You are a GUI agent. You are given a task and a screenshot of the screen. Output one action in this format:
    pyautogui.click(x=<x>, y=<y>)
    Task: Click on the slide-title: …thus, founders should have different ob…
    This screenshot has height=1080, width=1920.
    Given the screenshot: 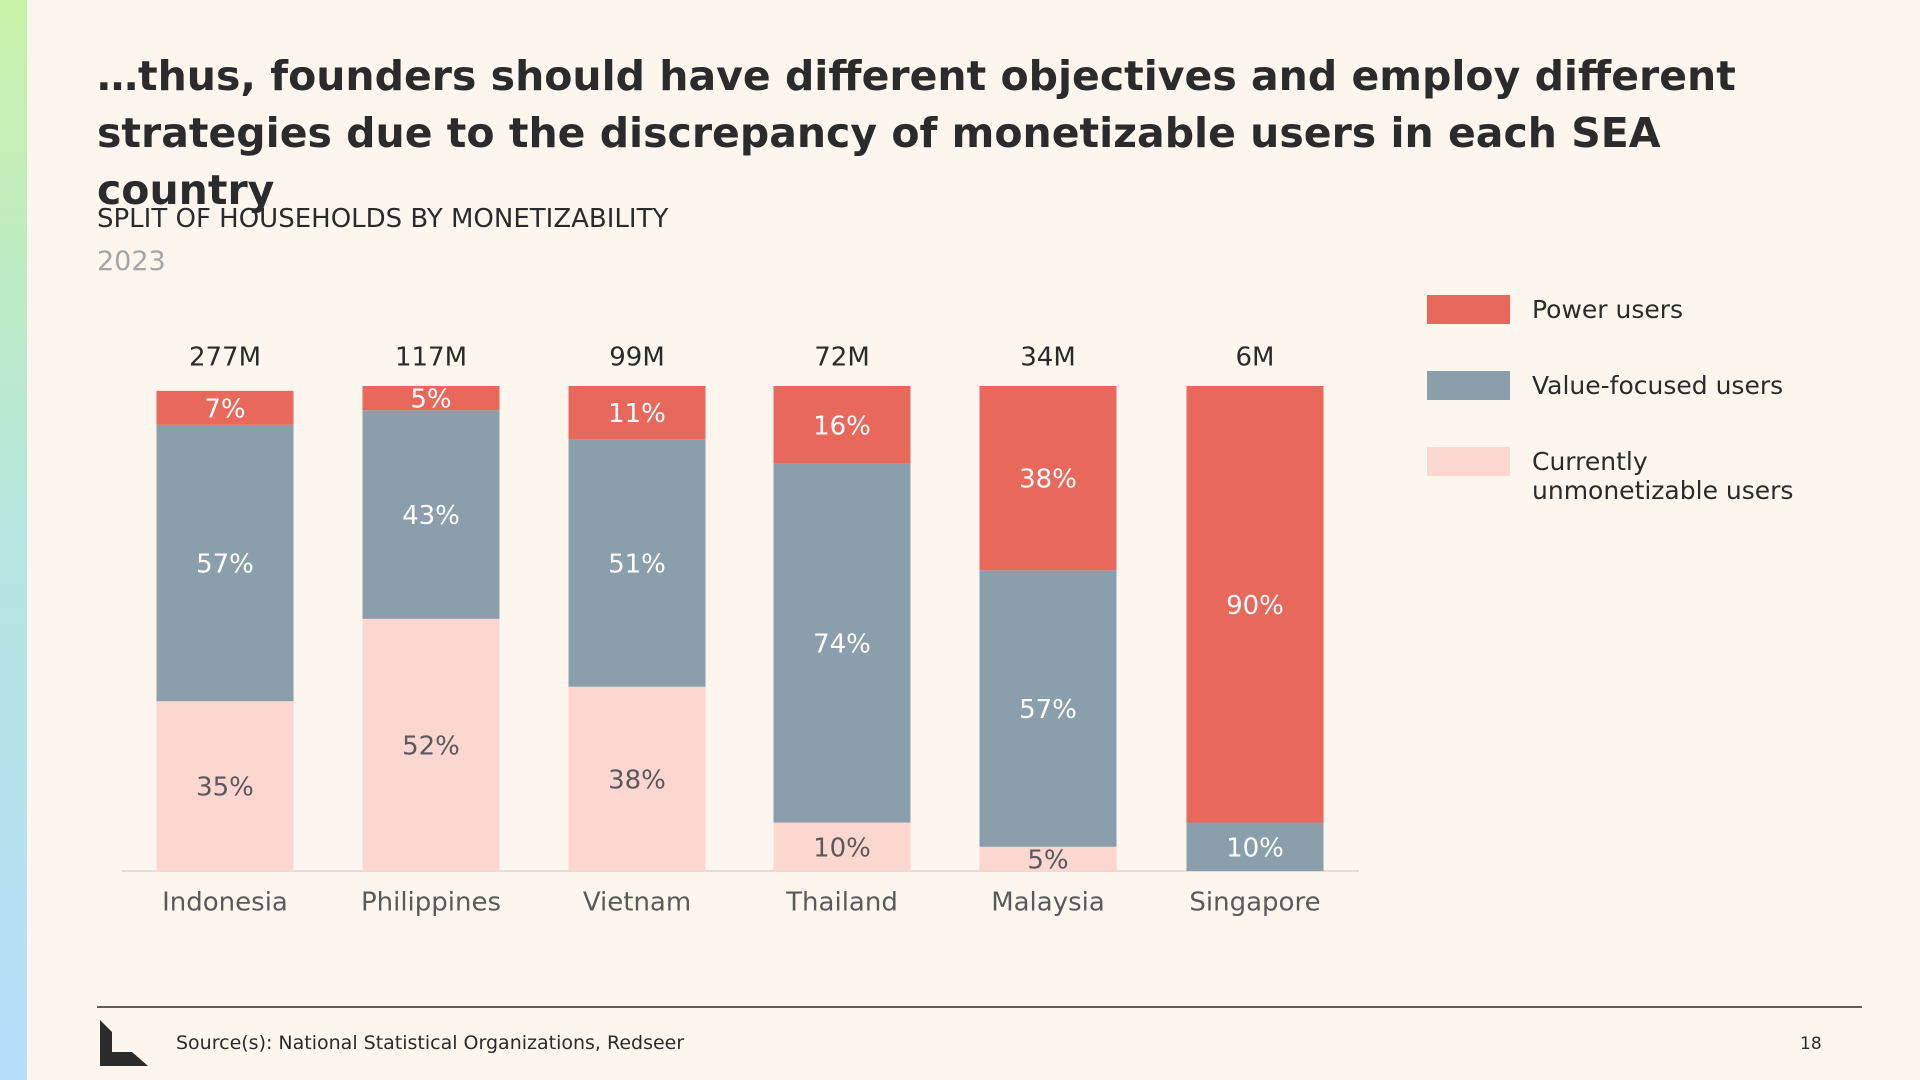 What is the action you would take?
    pyautogui.click(x=916, y=133)
    